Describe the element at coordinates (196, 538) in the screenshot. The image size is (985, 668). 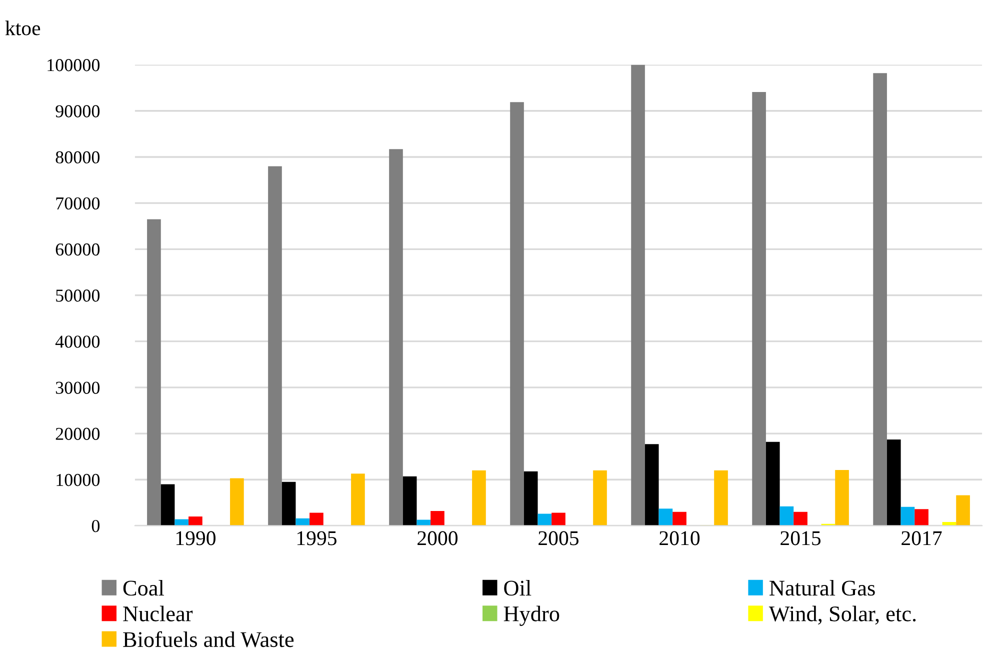
I see `x-tick-label: 1990` at that location.